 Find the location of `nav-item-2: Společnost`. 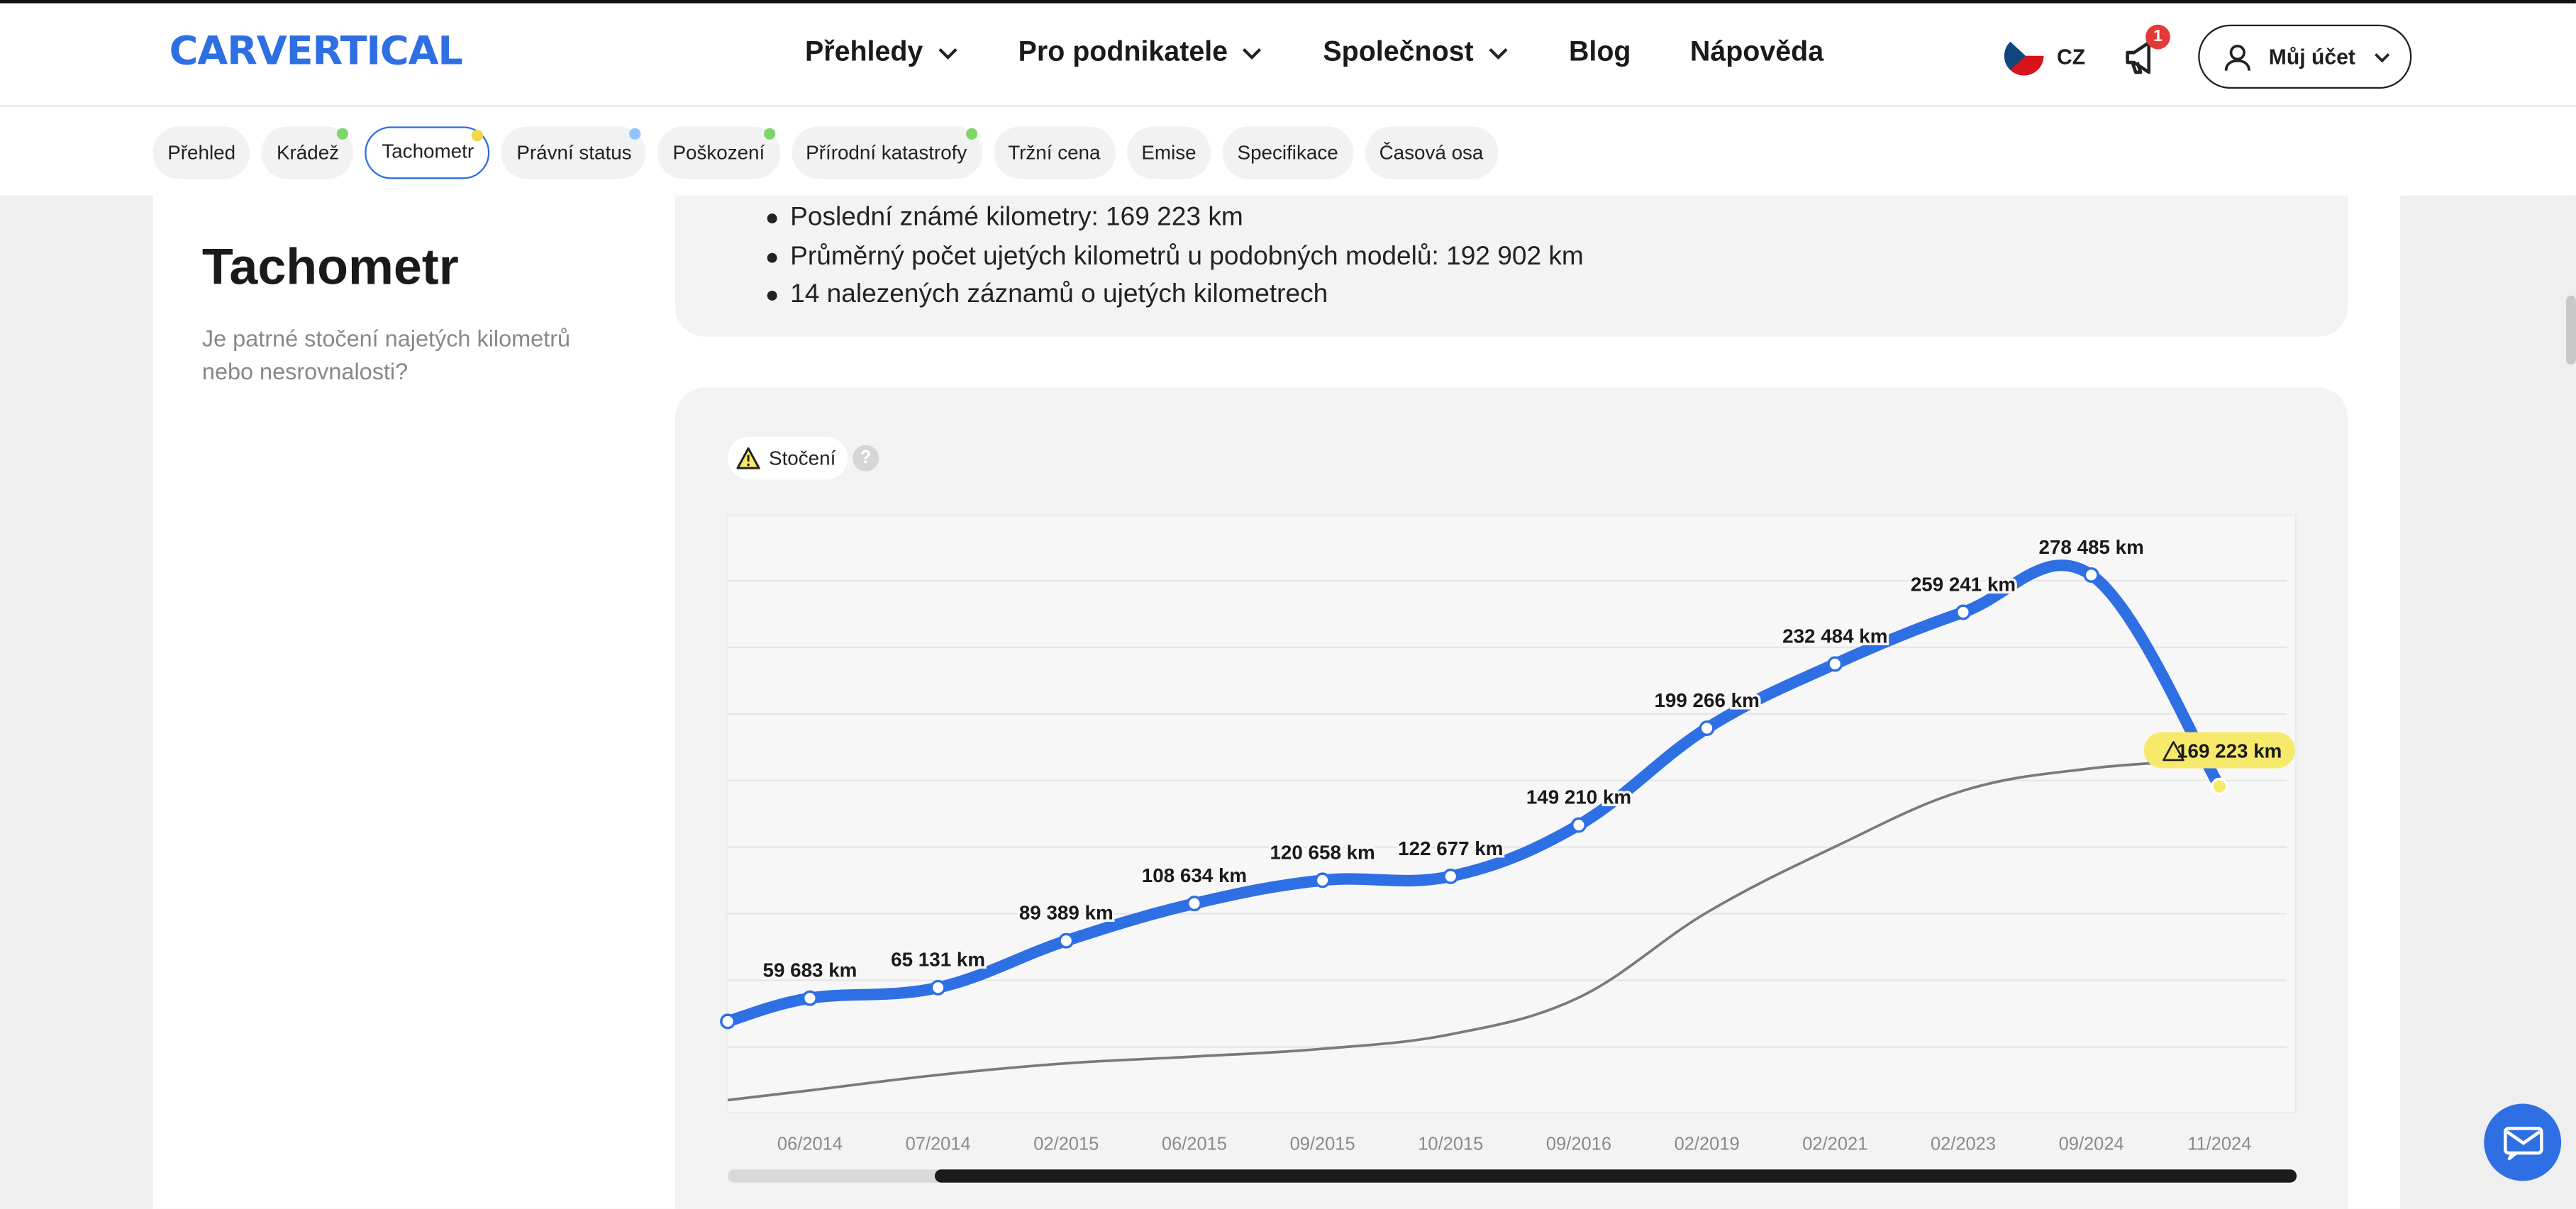

nav-item-2: Společnost is located at coordinates (1416, 53).